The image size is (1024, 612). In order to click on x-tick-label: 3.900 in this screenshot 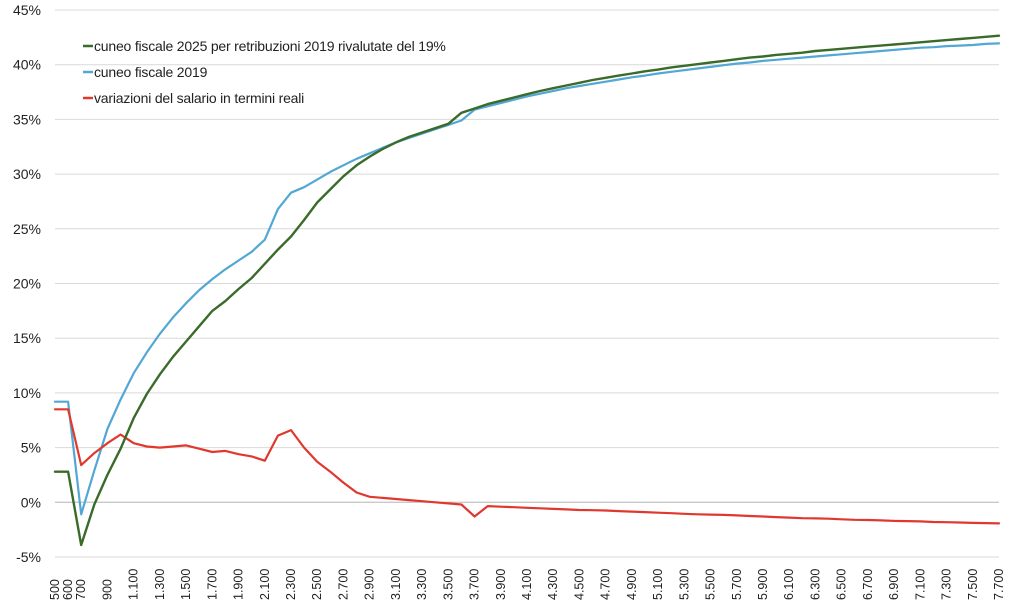, I will do `click(501, 584)`.